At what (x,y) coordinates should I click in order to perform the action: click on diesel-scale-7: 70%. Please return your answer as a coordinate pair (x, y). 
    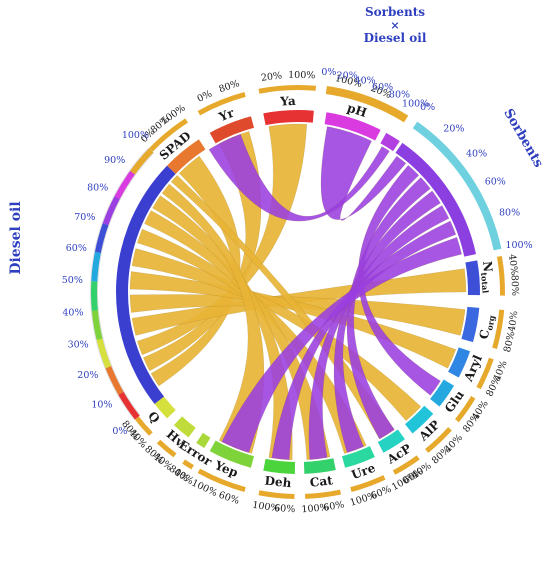
    Looking at the image, I should click on (84, 217).